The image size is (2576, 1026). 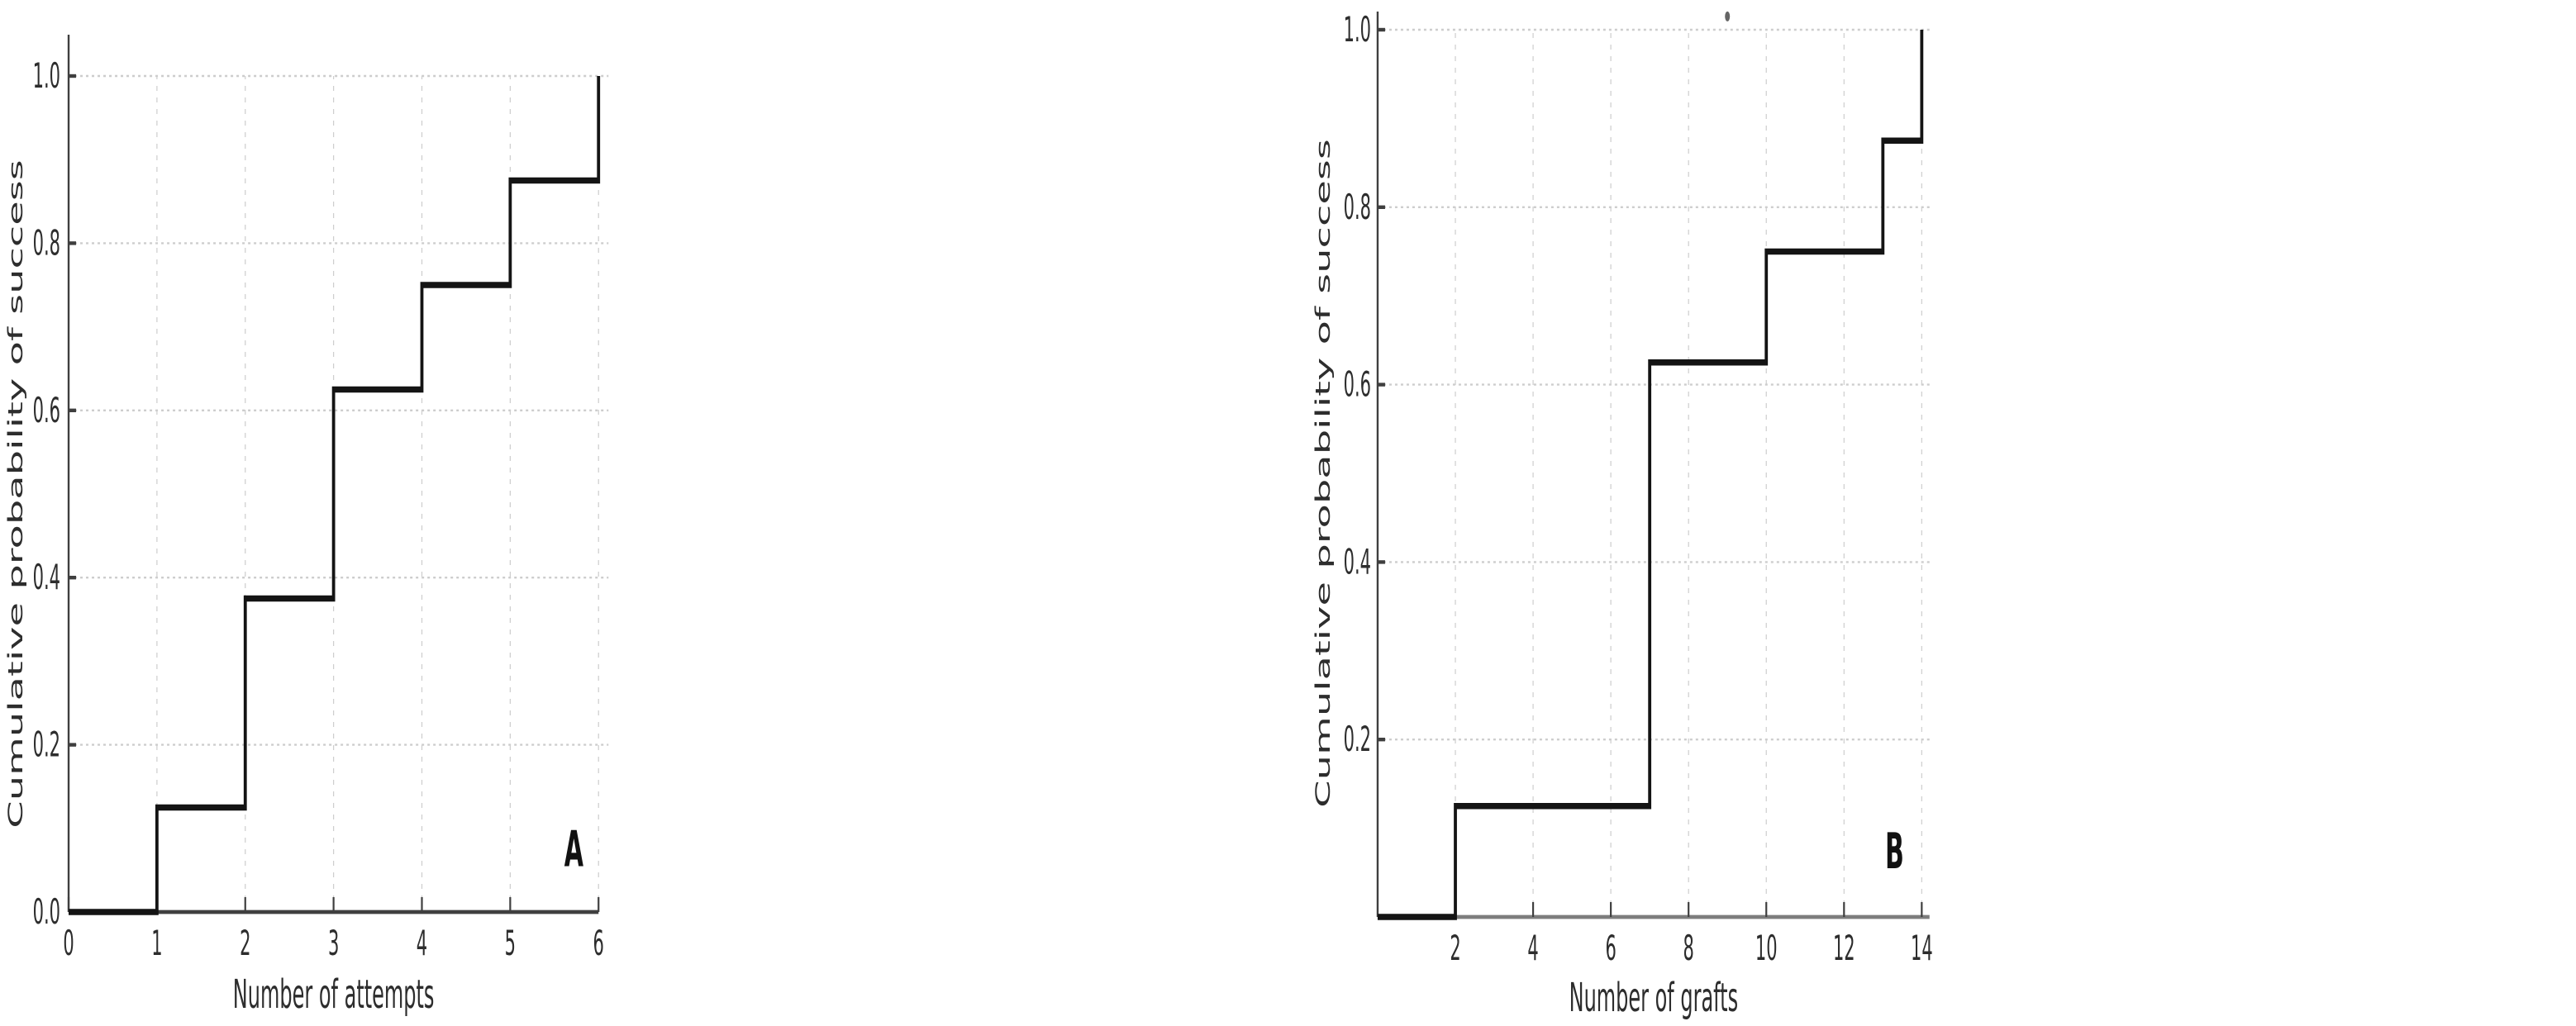 What do you see at coordinates (69, 943) in the screenshot?
I see `x-tick-label: 0` at bounding box center [69, 943].